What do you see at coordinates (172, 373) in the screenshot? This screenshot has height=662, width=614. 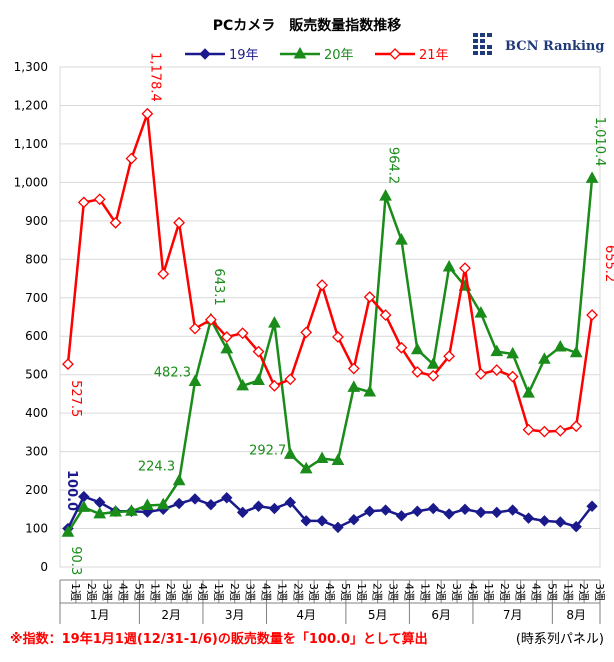 I see `data-label: 482.3` at bounding box center [172, 373].